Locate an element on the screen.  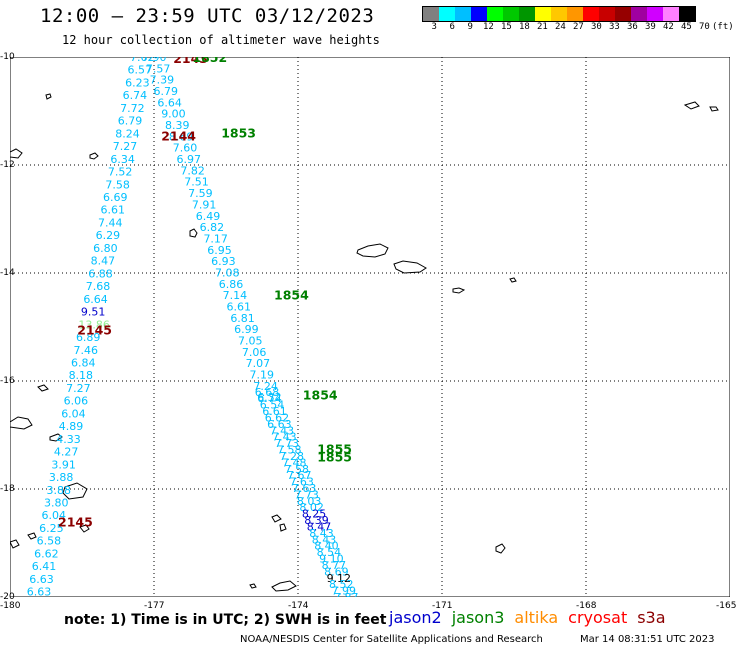
legend-label: 70 is located at coordinates (704, 27).